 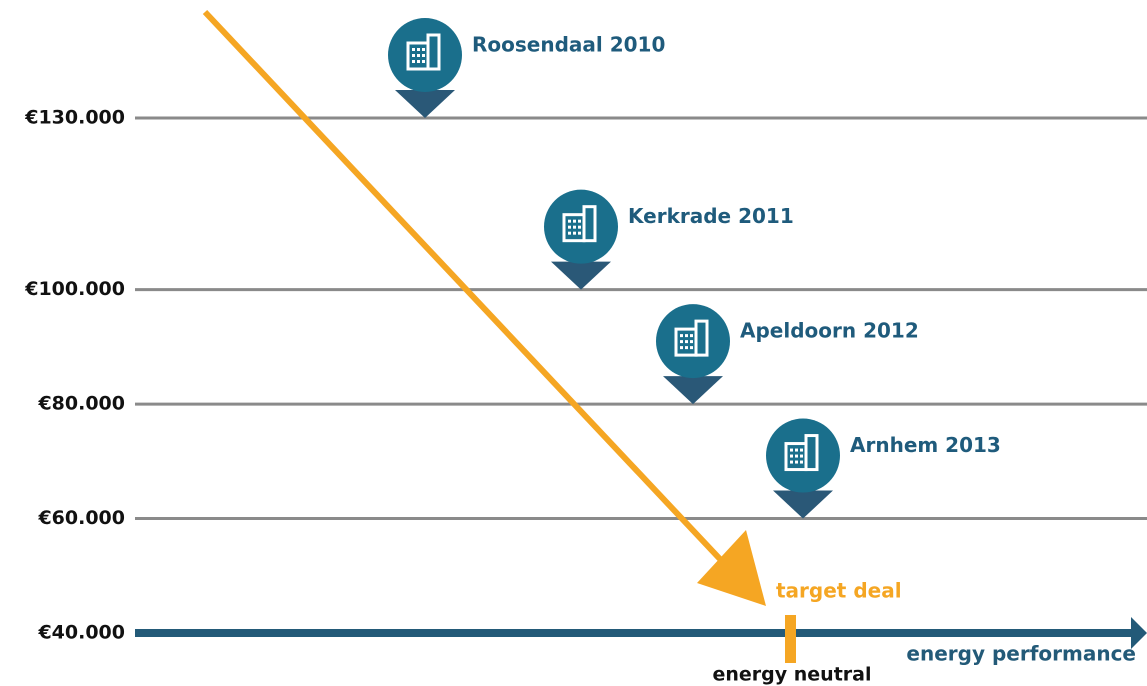 What do you see at coordinates (81, 404) in the screenshot?
I see `y-tick-label: €80.000` at bounding box center [81, 404].